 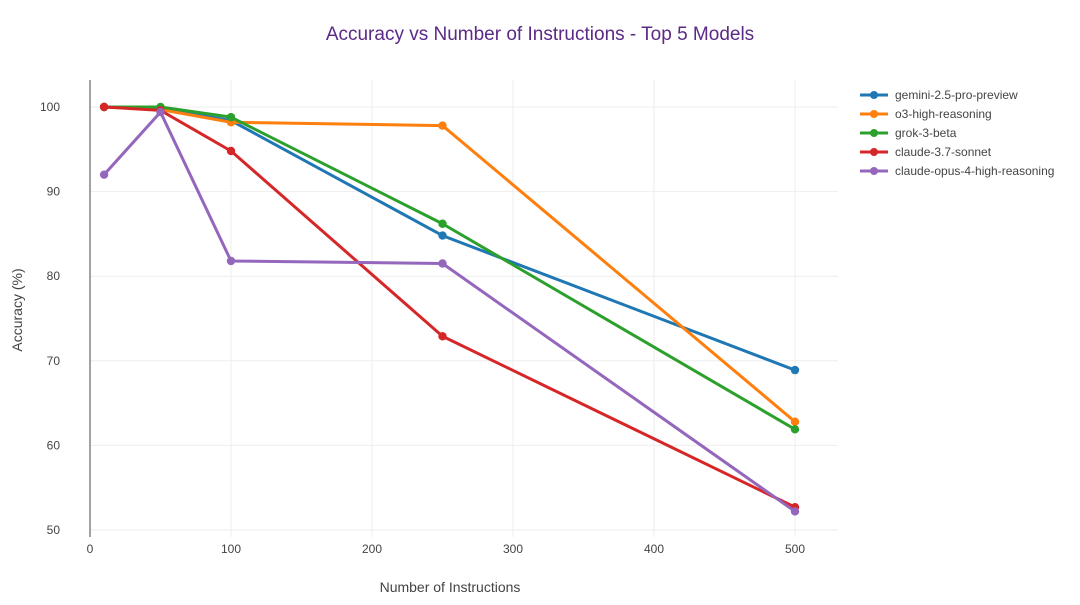 What do you see at coordinates (372, 549) in the screenshot?
I see `x-tick-label: 200` at bounding box center [372, 549].